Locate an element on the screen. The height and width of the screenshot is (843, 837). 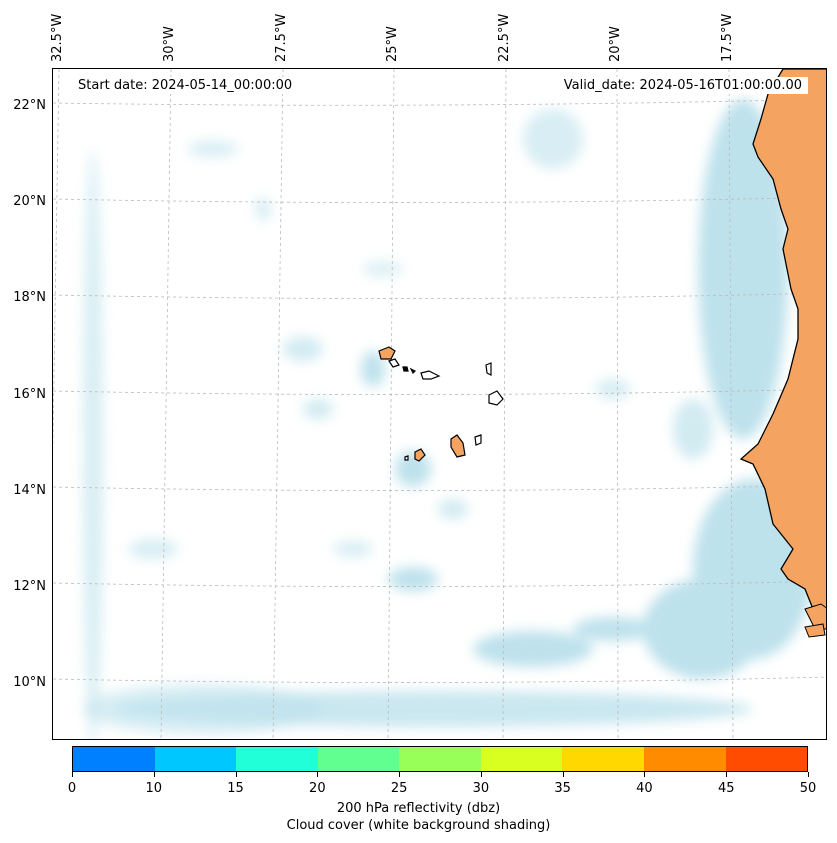
colorbar is located at coordinates (440, 759).